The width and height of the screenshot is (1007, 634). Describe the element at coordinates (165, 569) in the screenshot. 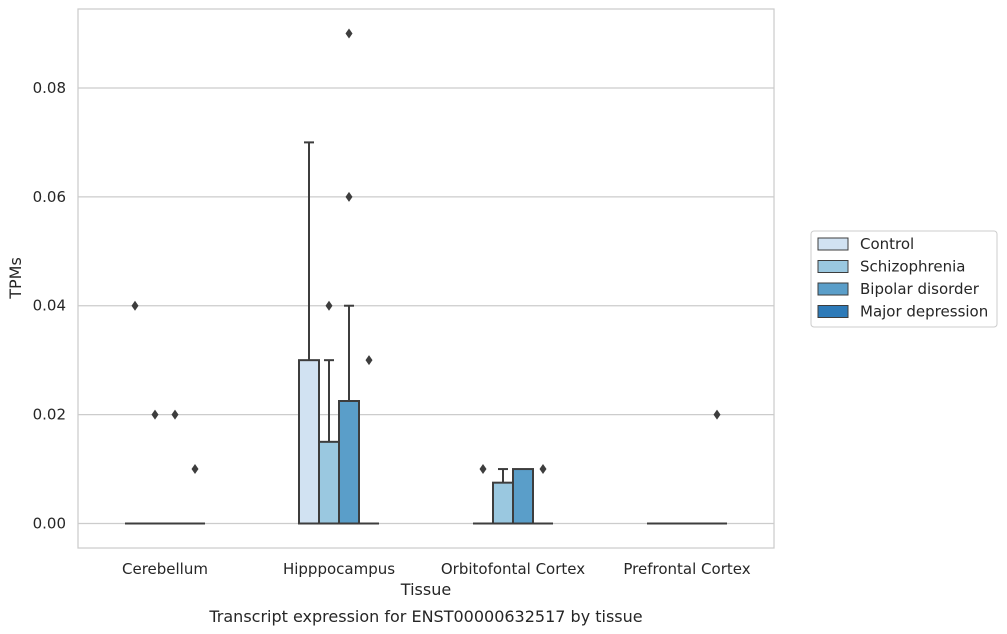

I see `x-tick-label: Cerebellum` at that location.